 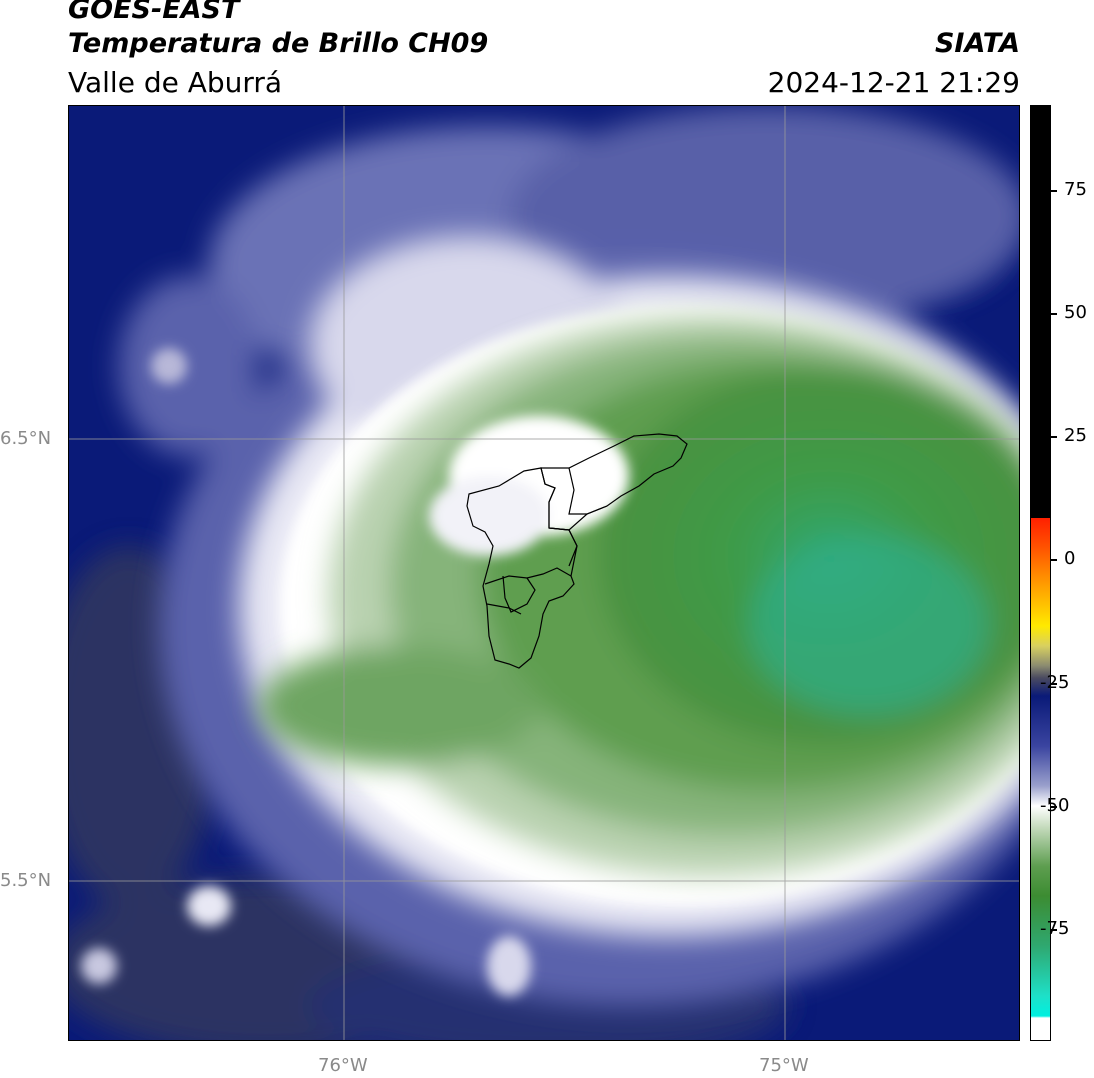 I want to click on region-title: Valle de Aburrá, so click(x=175, y=82).